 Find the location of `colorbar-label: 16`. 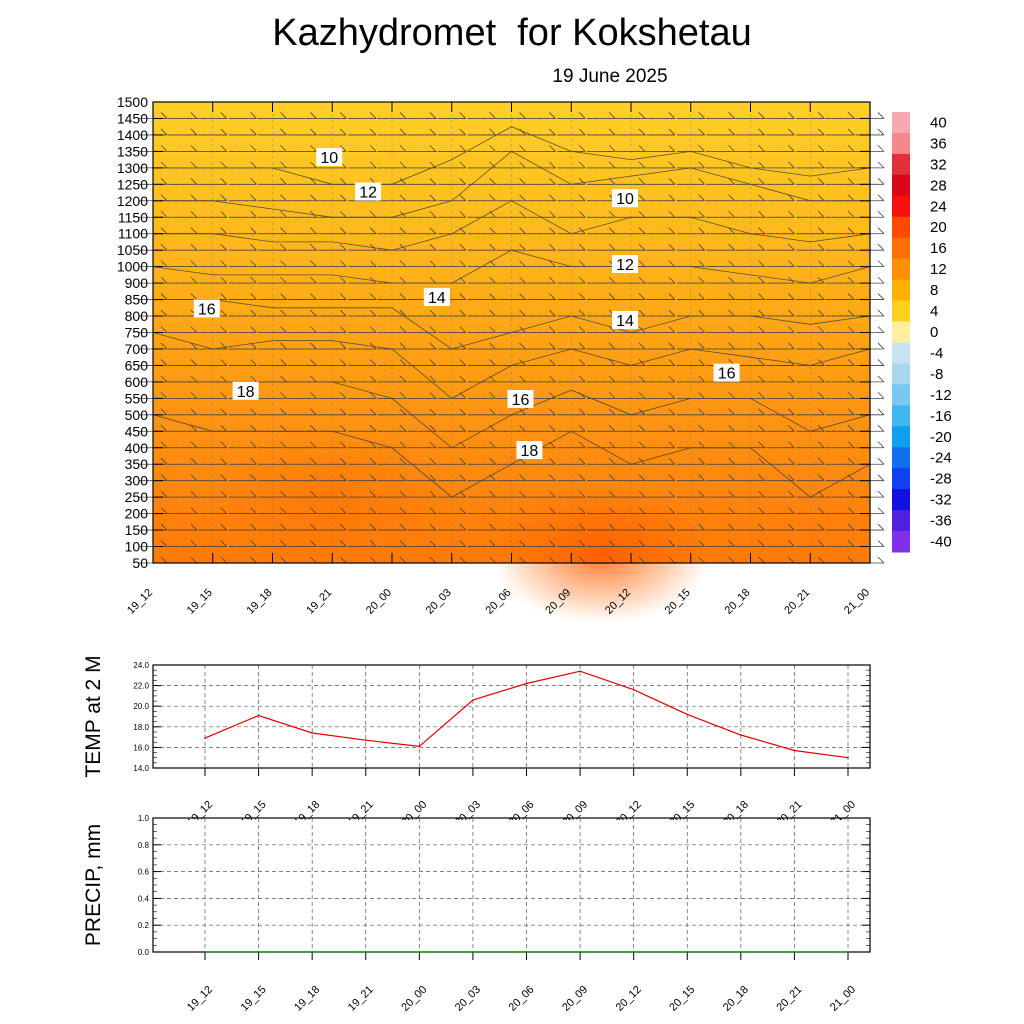

colorbar-label: 16 is located at coordinates (938, 248).